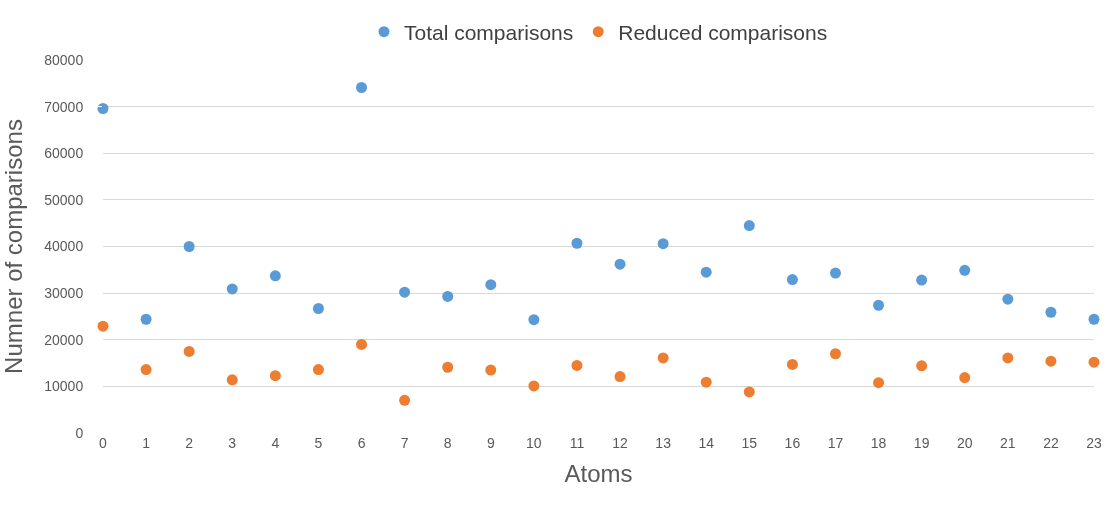 This screenshot has width=1114, height=508. I want to click on y-tick-label: 60000, so click(64, 153).